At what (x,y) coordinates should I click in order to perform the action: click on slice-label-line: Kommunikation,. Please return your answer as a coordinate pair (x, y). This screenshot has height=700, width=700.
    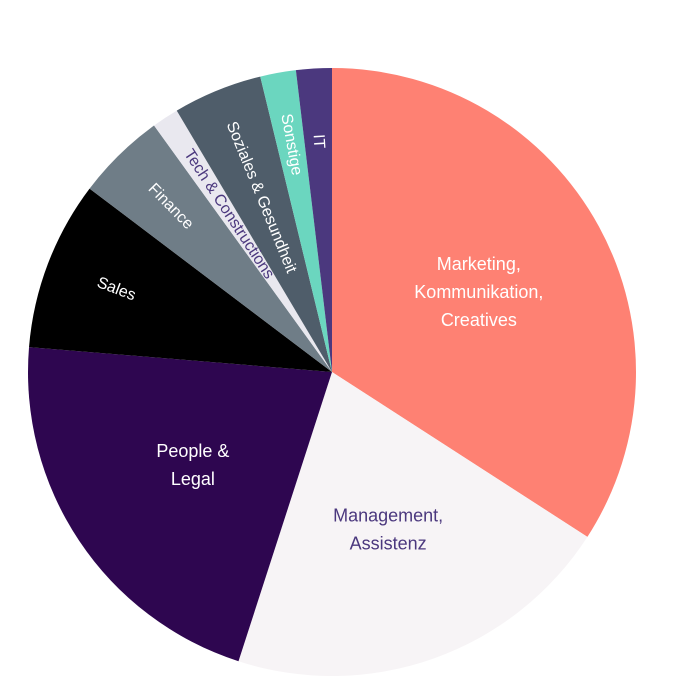
    Looking at the image, I should click on (478, 292).